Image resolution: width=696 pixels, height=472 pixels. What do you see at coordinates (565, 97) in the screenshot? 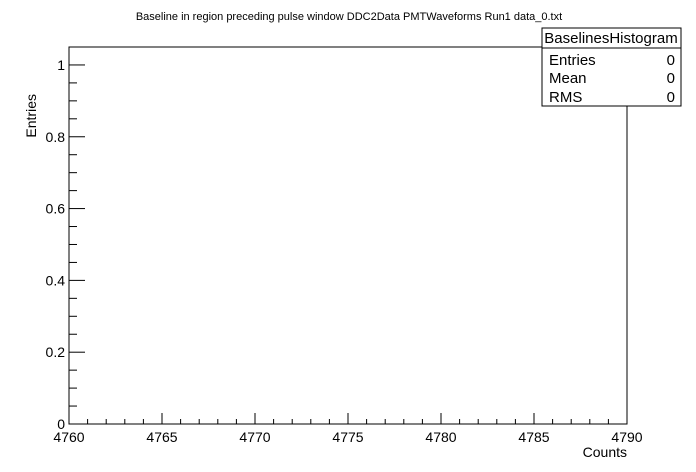
I see `stats-rms-label: RMS` at bounding box center [565, 97].